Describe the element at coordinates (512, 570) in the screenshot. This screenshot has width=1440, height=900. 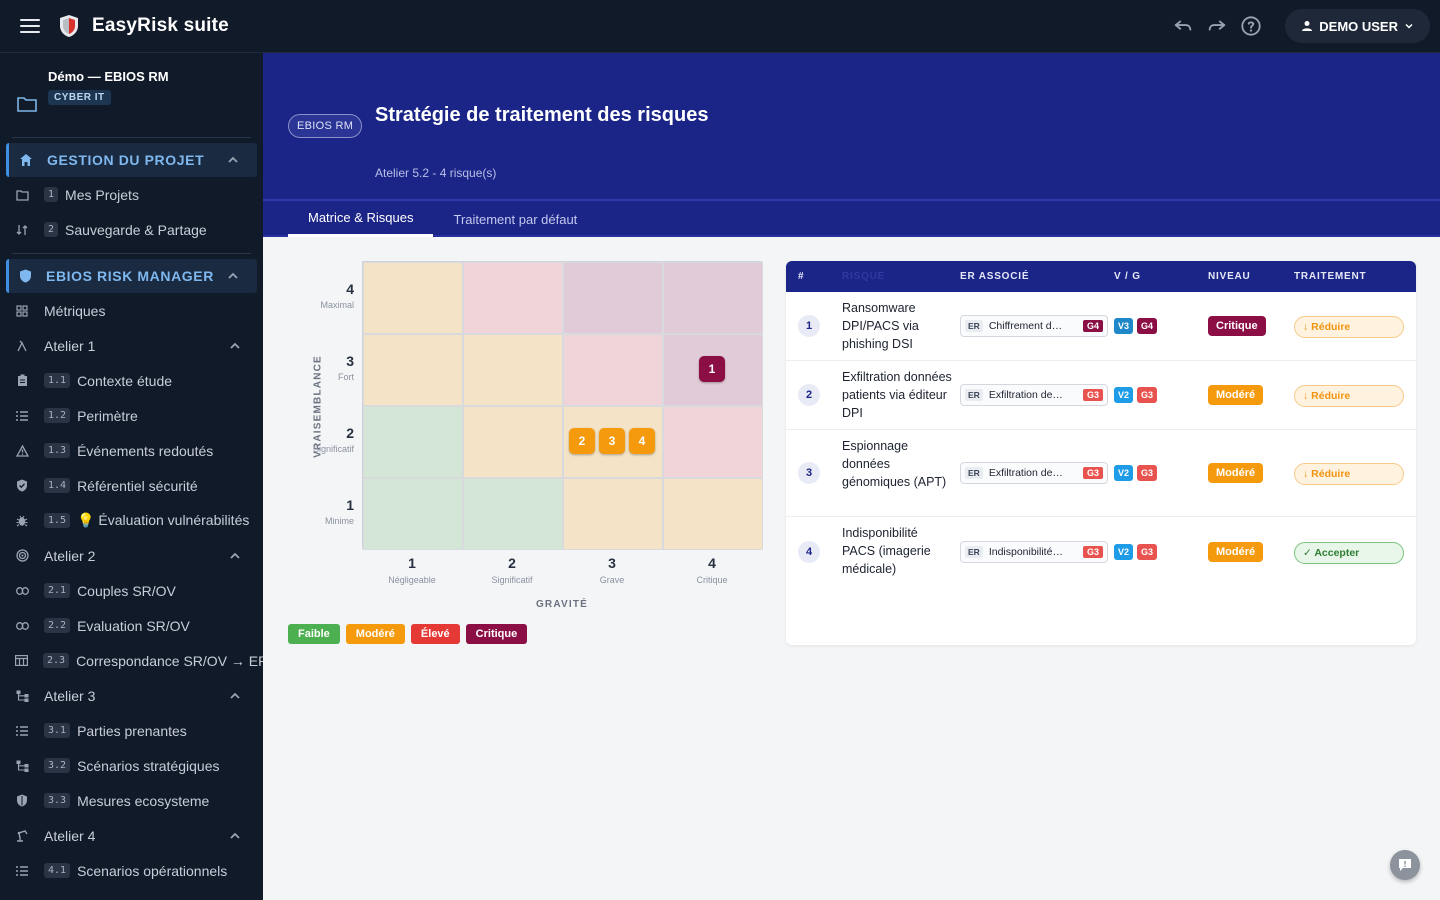
I see `x-level-2: 2 Significatif` at that location.